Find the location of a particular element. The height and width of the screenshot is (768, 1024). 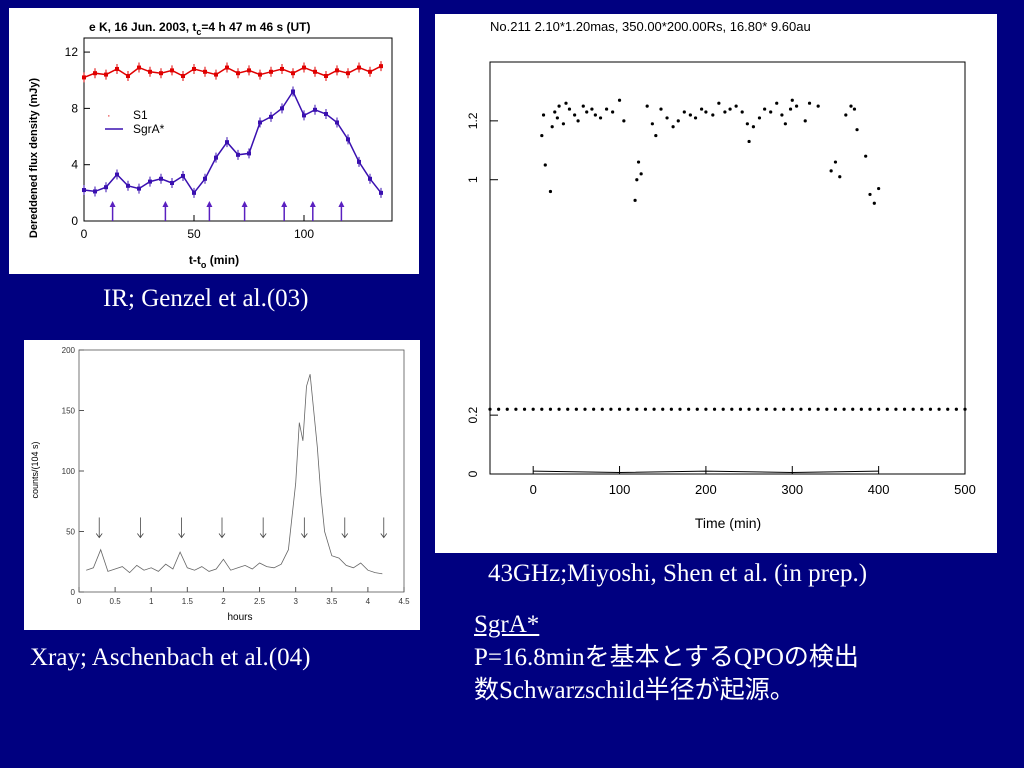

ir-ytick-label: 0 is located at coordinates (74, 221).